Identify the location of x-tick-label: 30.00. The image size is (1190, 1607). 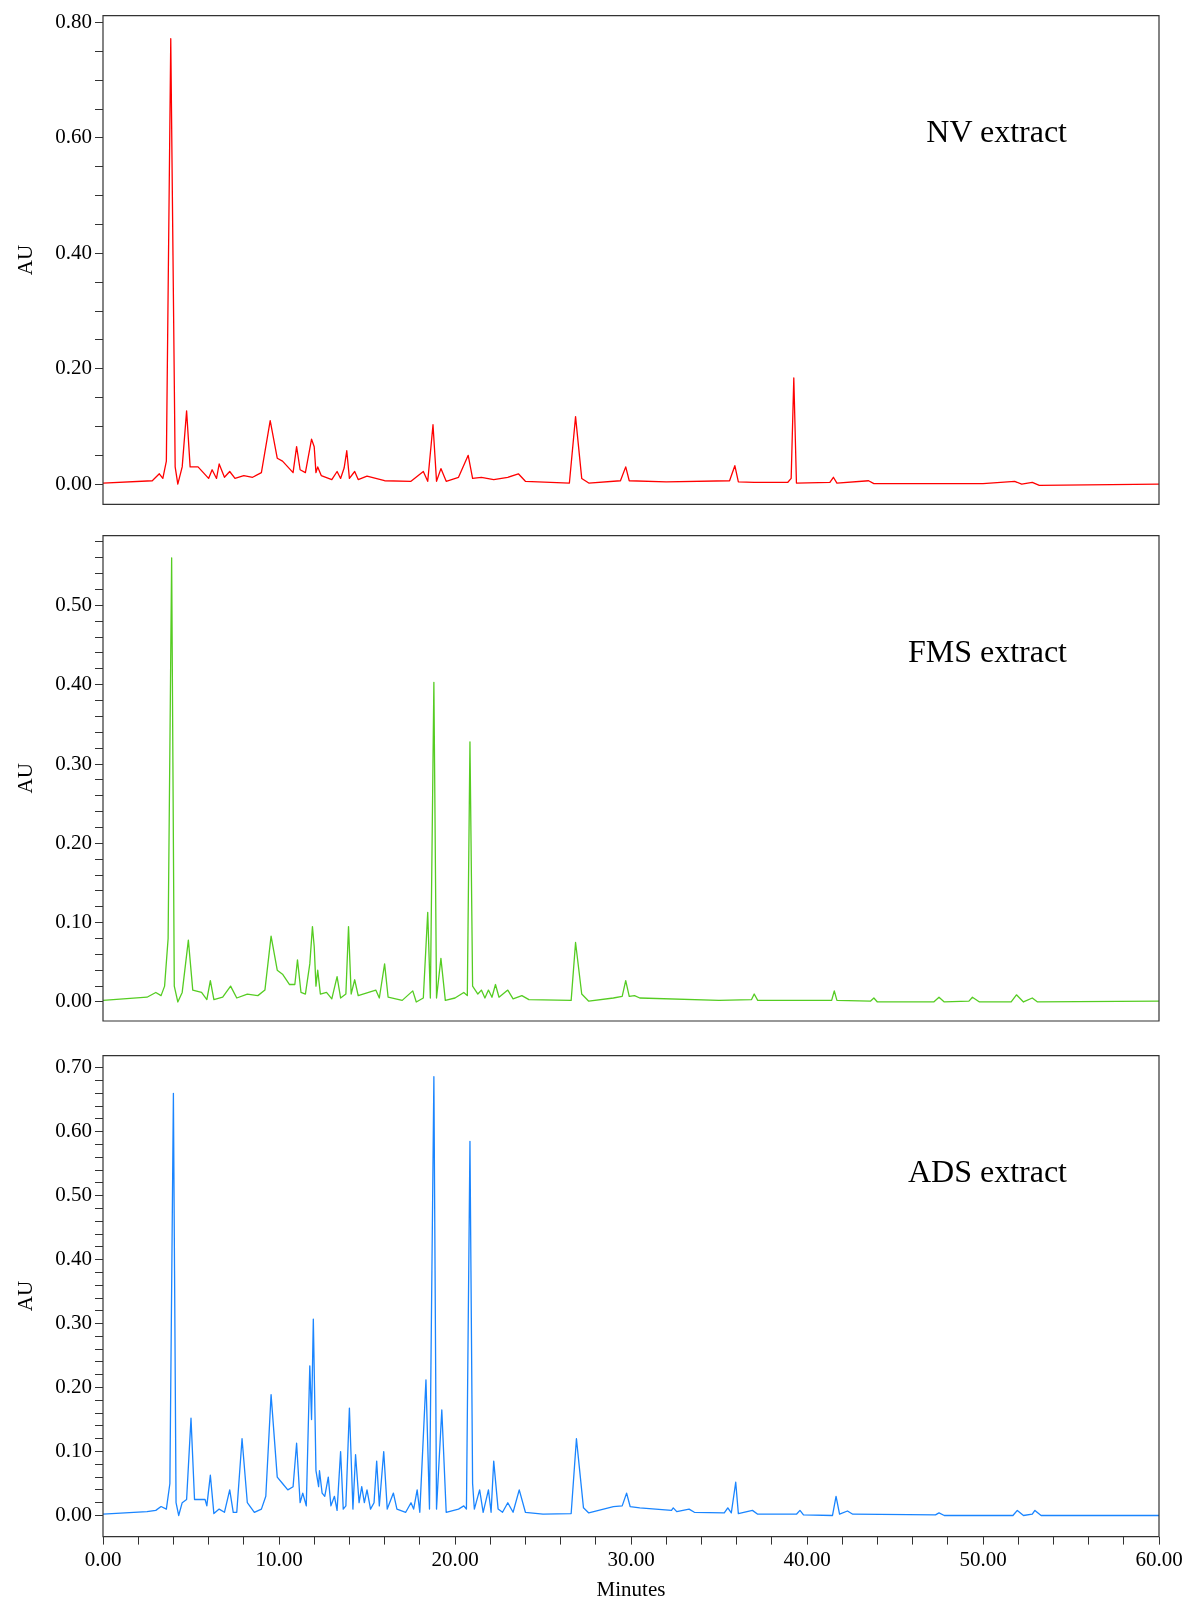
(631, 1558).